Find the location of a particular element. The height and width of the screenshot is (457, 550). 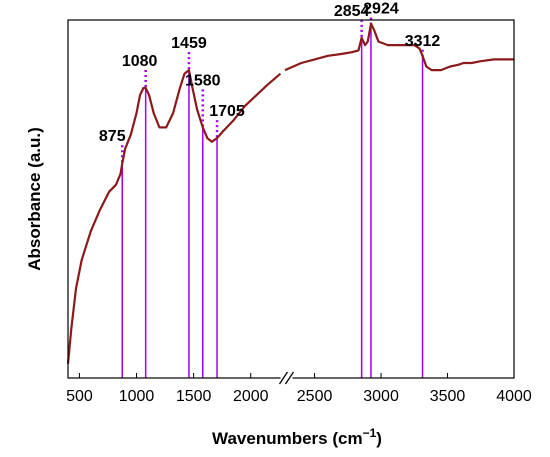

x-axis-title-superscript: −1 is located at coordinates (370, 433).